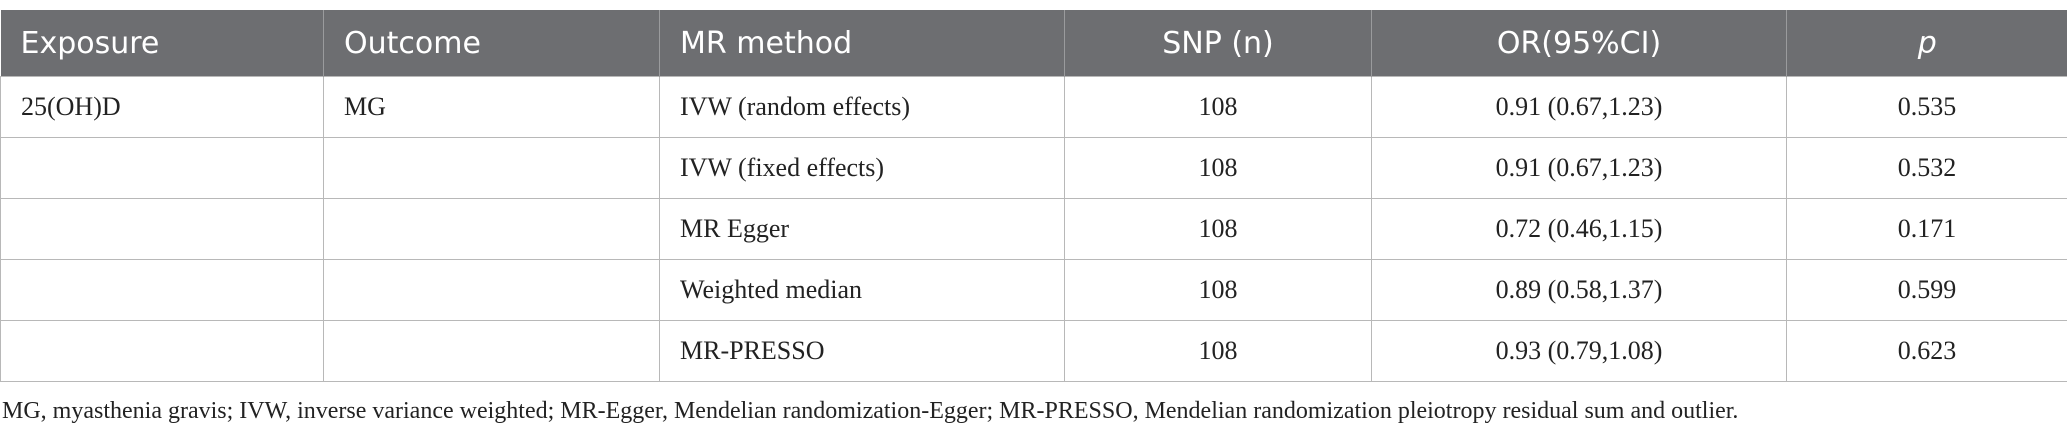 This screenshot has height=440, width=2067. Describe the element at coordinates (1926, 351) in the screenshot. I see `table-cell: 0.623` at that location.